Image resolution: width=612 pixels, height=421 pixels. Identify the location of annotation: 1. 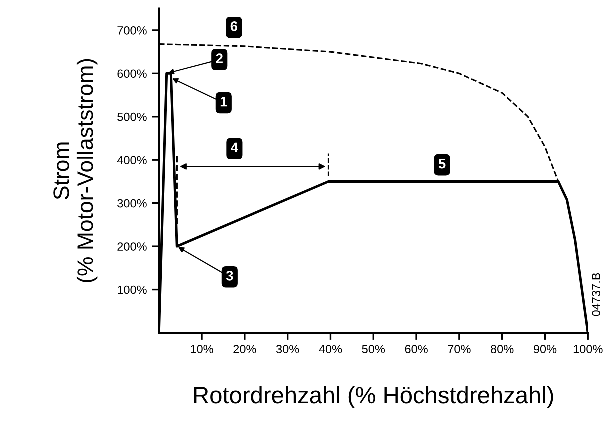
(224, 102).